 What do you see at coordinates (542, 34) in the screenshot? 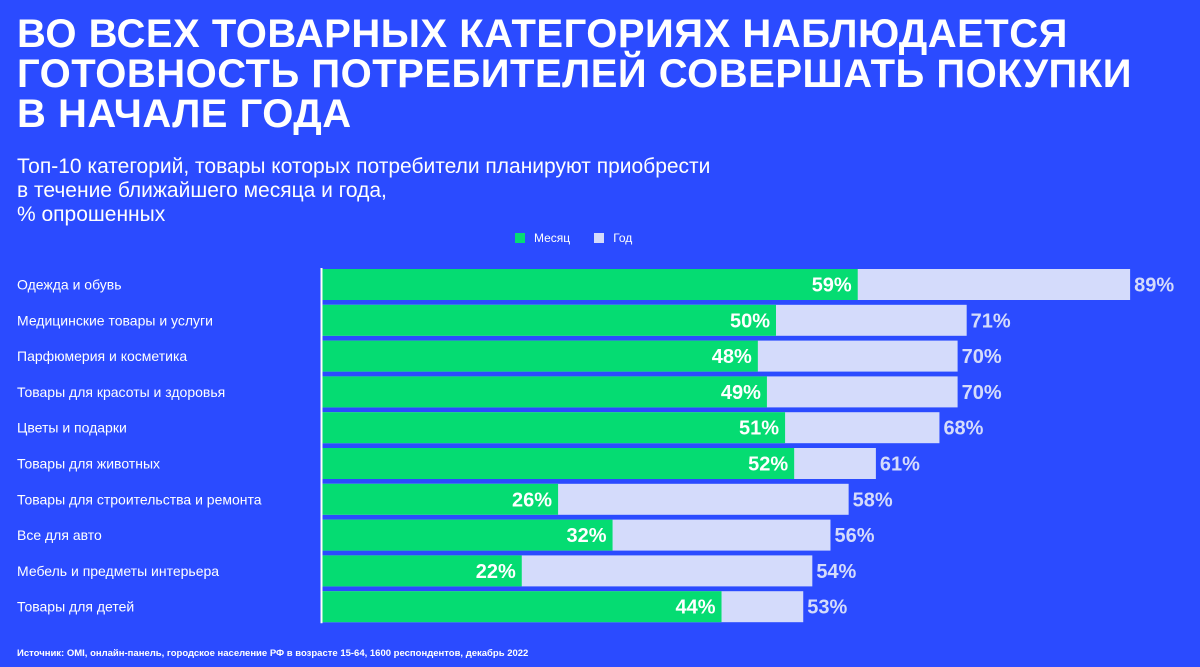
I see `title-line: ВО ВСЕХ ТОВАРНЫХ КАТЕГОРИЯХ НАБЛЮДАЕТСЯ` at bounding box center [542, 34].